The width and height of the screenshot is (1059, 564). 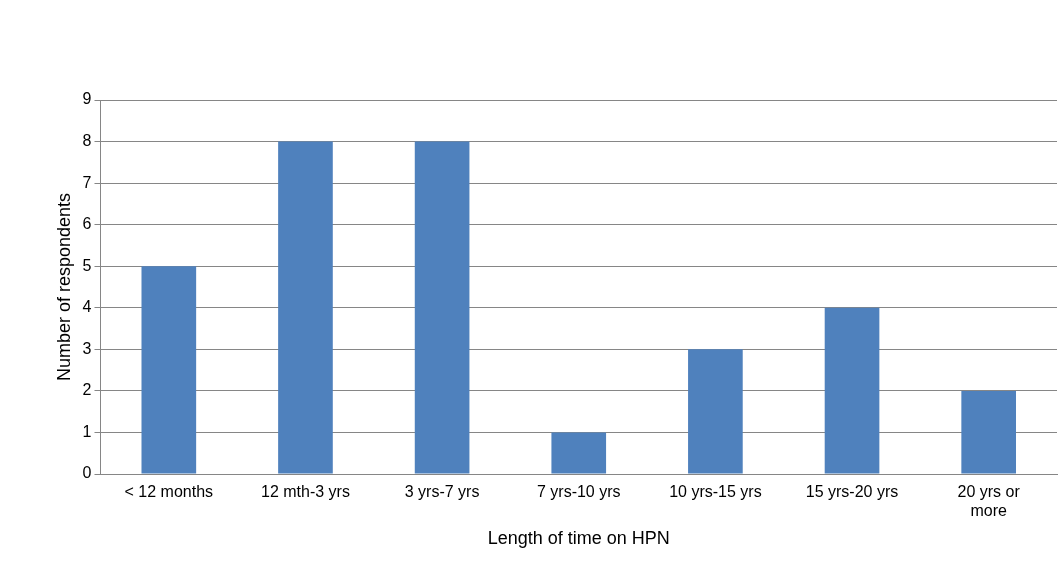 I want to click on y-tick-label: 8, so click(x=87, y=140).